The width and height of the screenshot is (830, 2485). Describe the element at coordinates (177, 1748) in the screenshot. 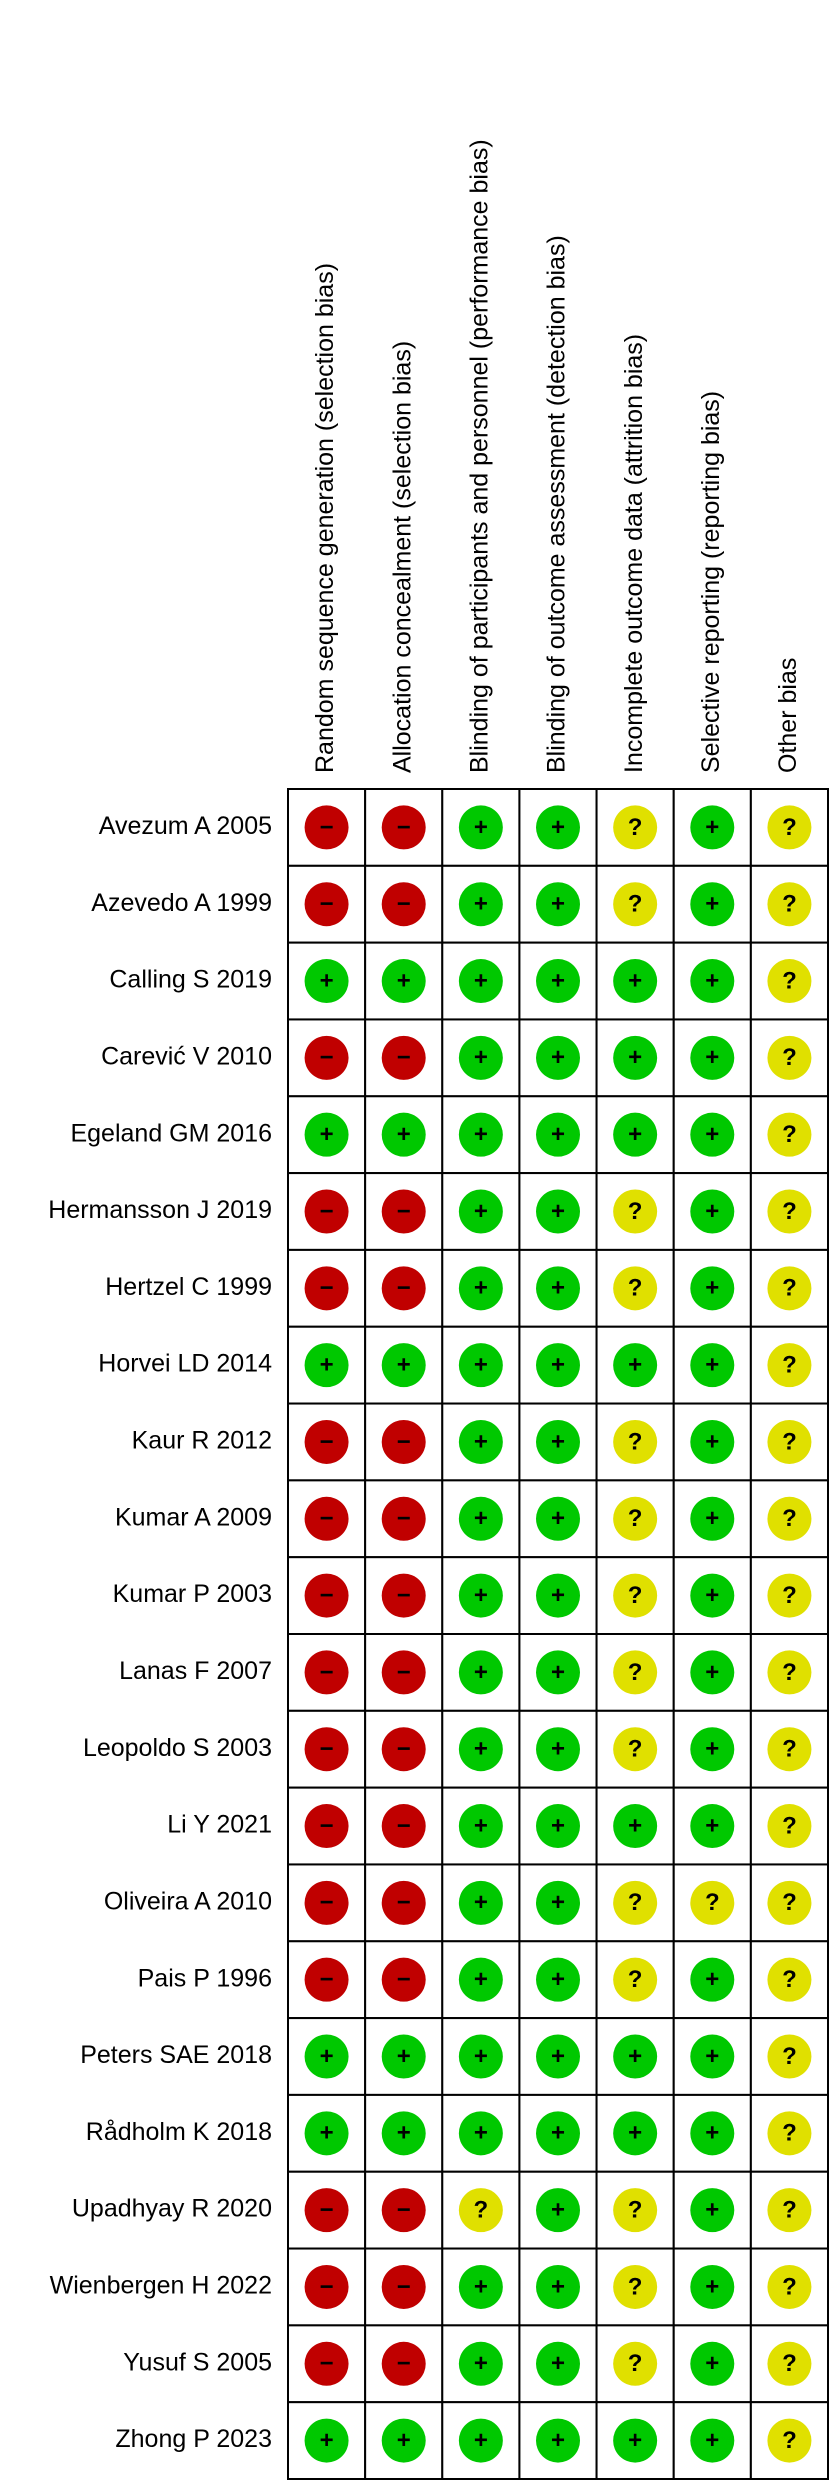

I see `study-label: Leopoldo S 2003` at that location.